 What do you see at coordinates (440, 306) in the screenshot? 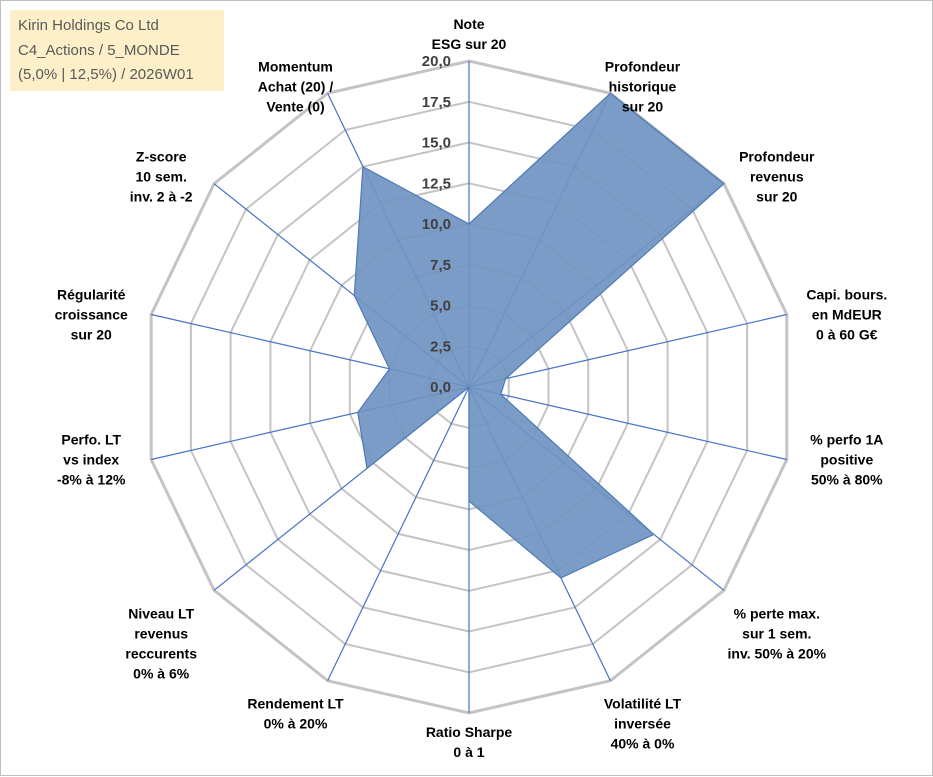
I see `tick-label: 5,0` at bounding box center [440, 306].